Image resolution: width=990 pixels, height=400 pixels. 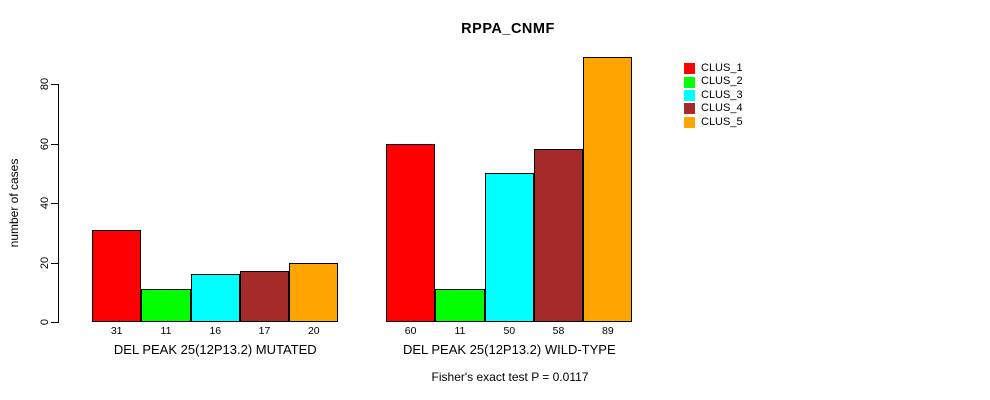 What do you see at coordinates (45, 262) in the screenshot?
I see `y-axis-tick-label: 20` at bounding box center [45, 262].